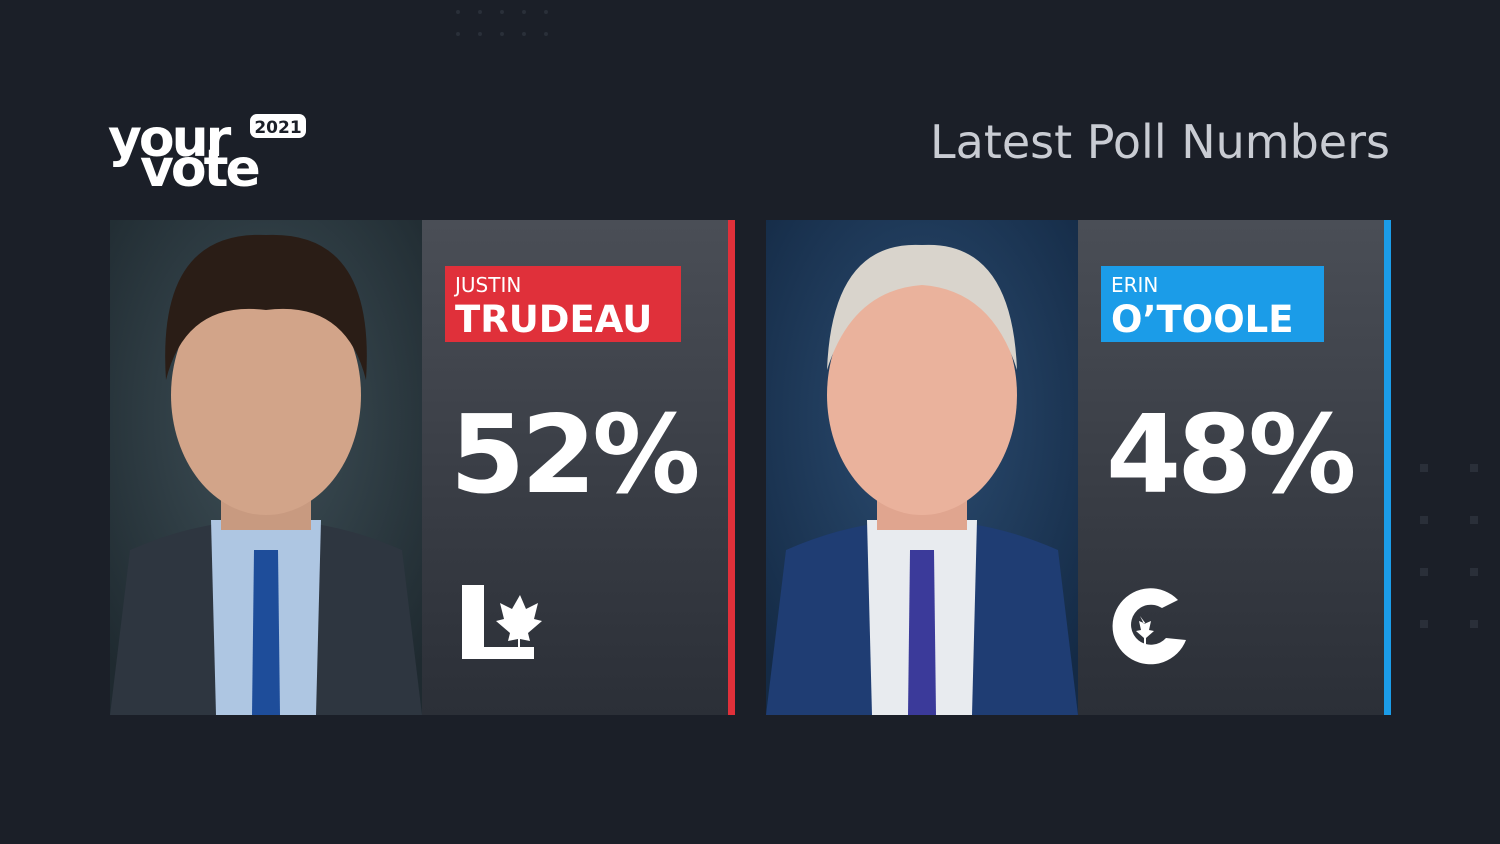 This screenshot has width=1500, height=844. Describe the element at coordinates (573, 455) in the screenshot. I see `percent: 52%` at that location.